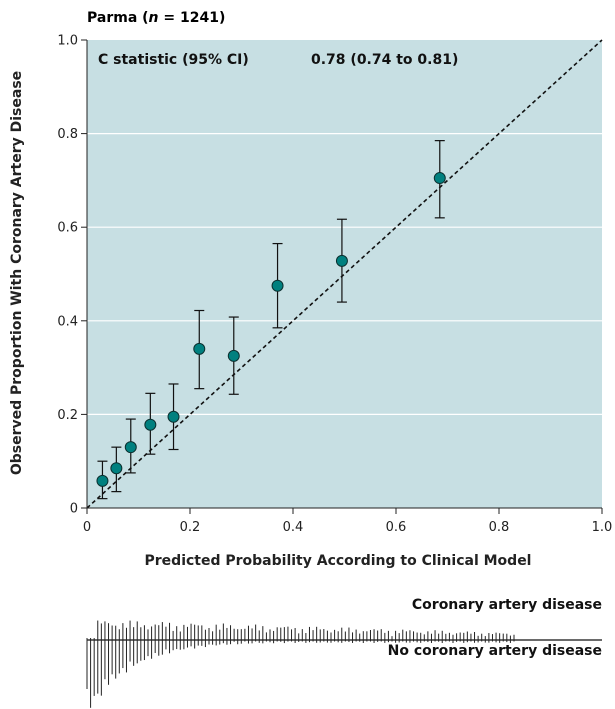 Image resolution: width=615 pixels, height=709 pixels. I want to click on c-statistic-value: 0.78 (0.74 to 0.81), so click(384, 60).